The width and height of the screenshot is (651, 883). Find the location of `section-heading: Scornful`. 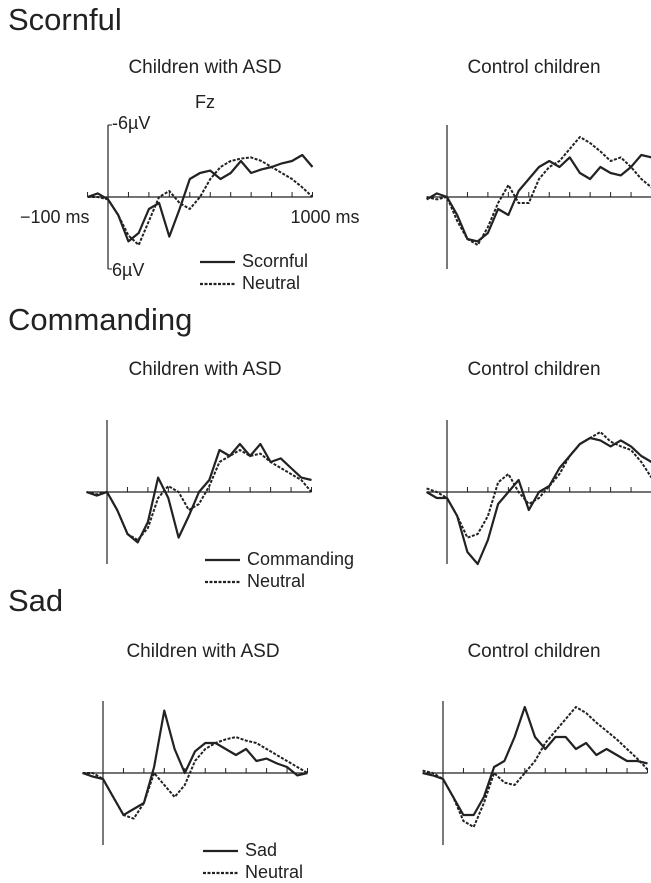

section-heading: Scornful is located at coordinates (65, 19).